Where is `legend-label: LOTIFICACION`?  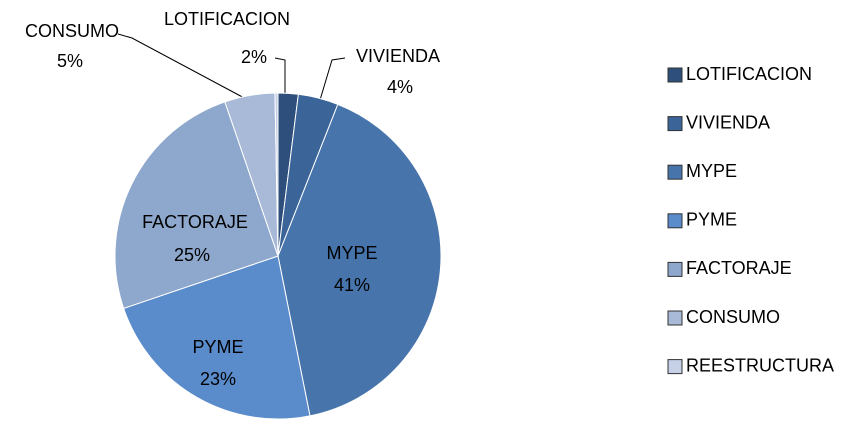 legend-label: LOTIFICACION is located at coordinates (749, 74).